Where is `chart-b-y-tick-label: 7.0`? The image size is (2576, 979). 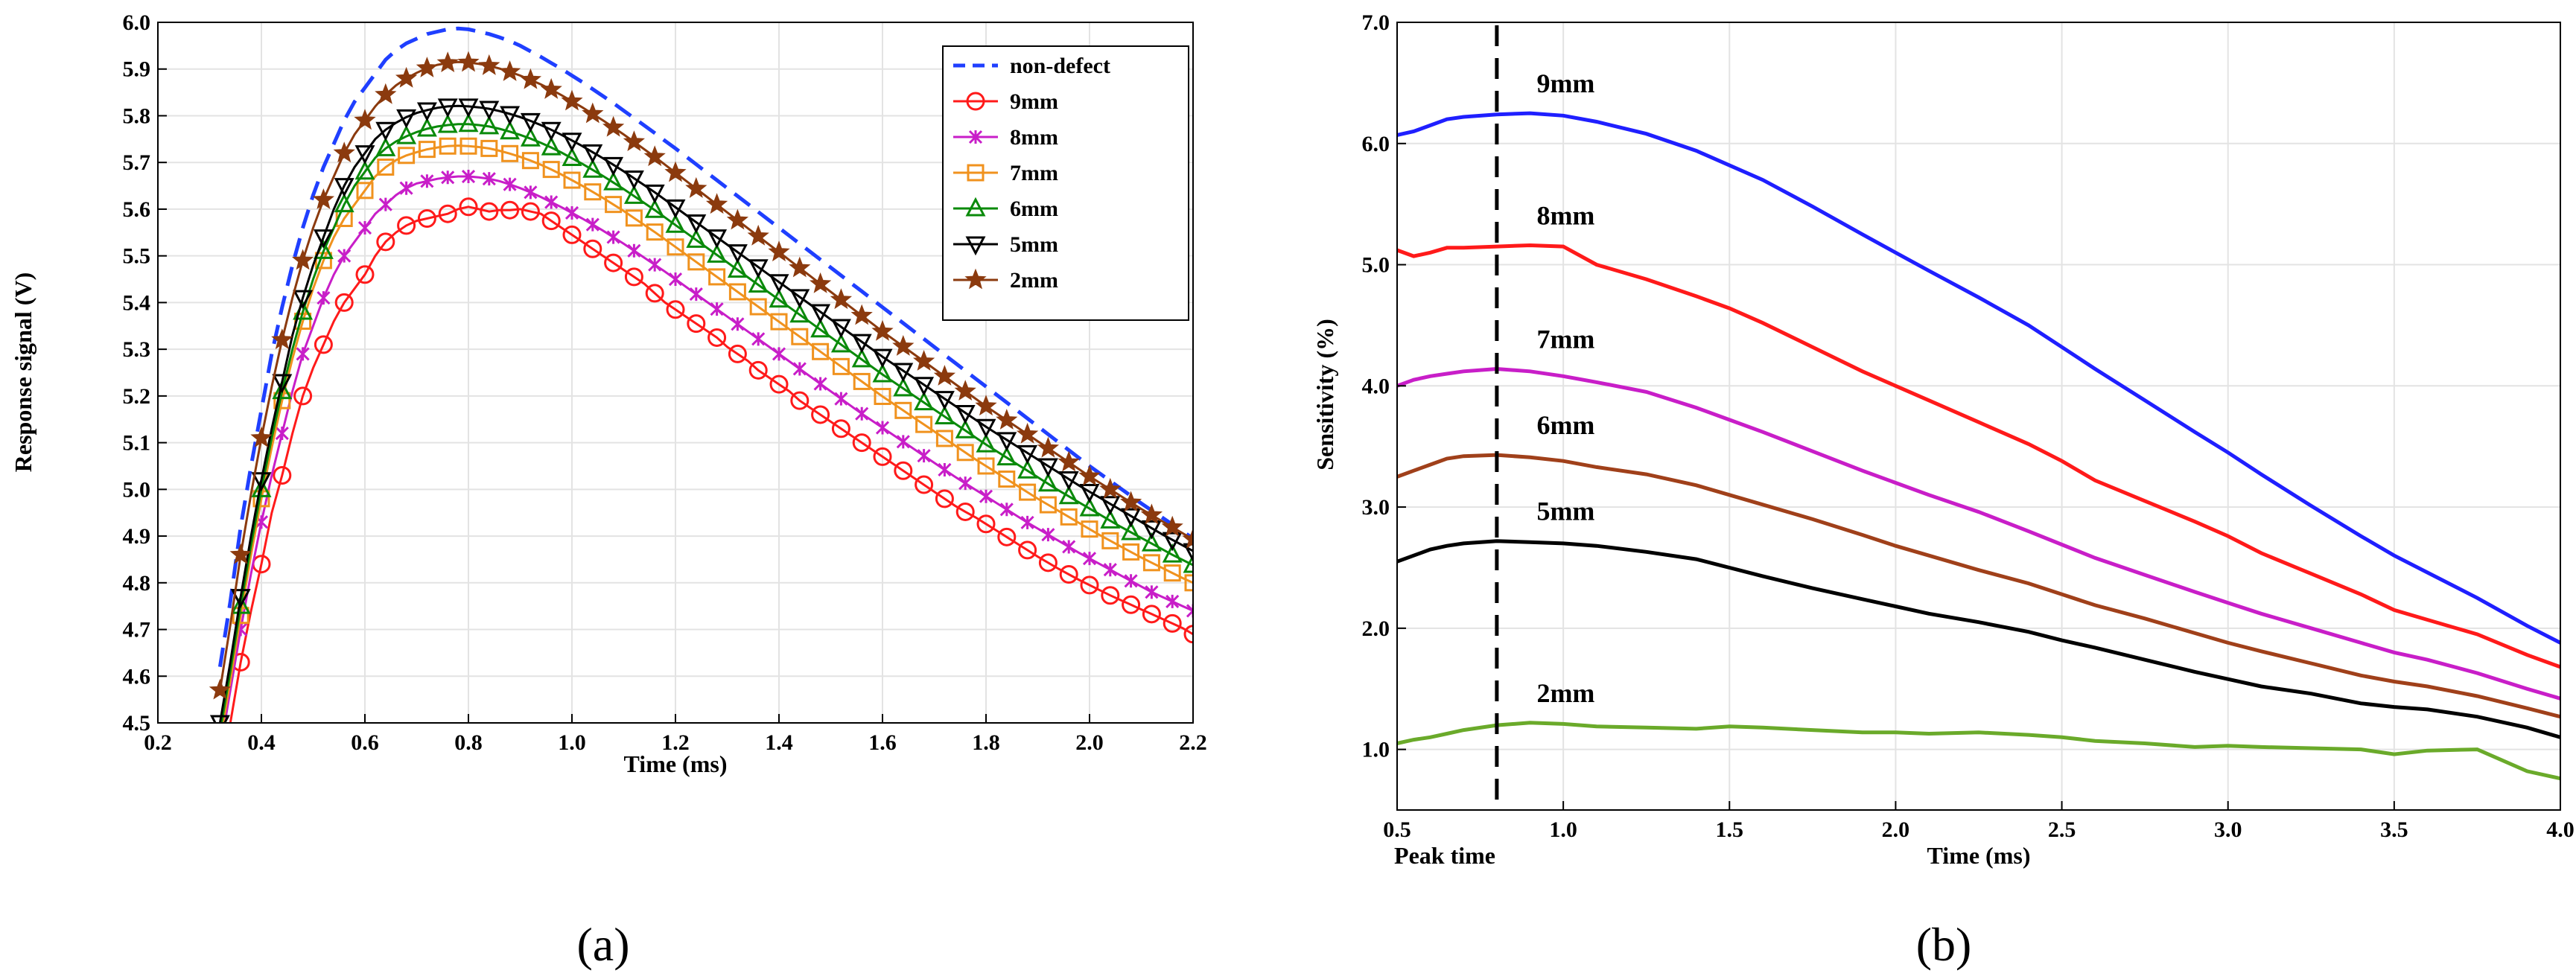
chart-b-y-tick-label: 7.0 is located at coordinates (1376, 22).